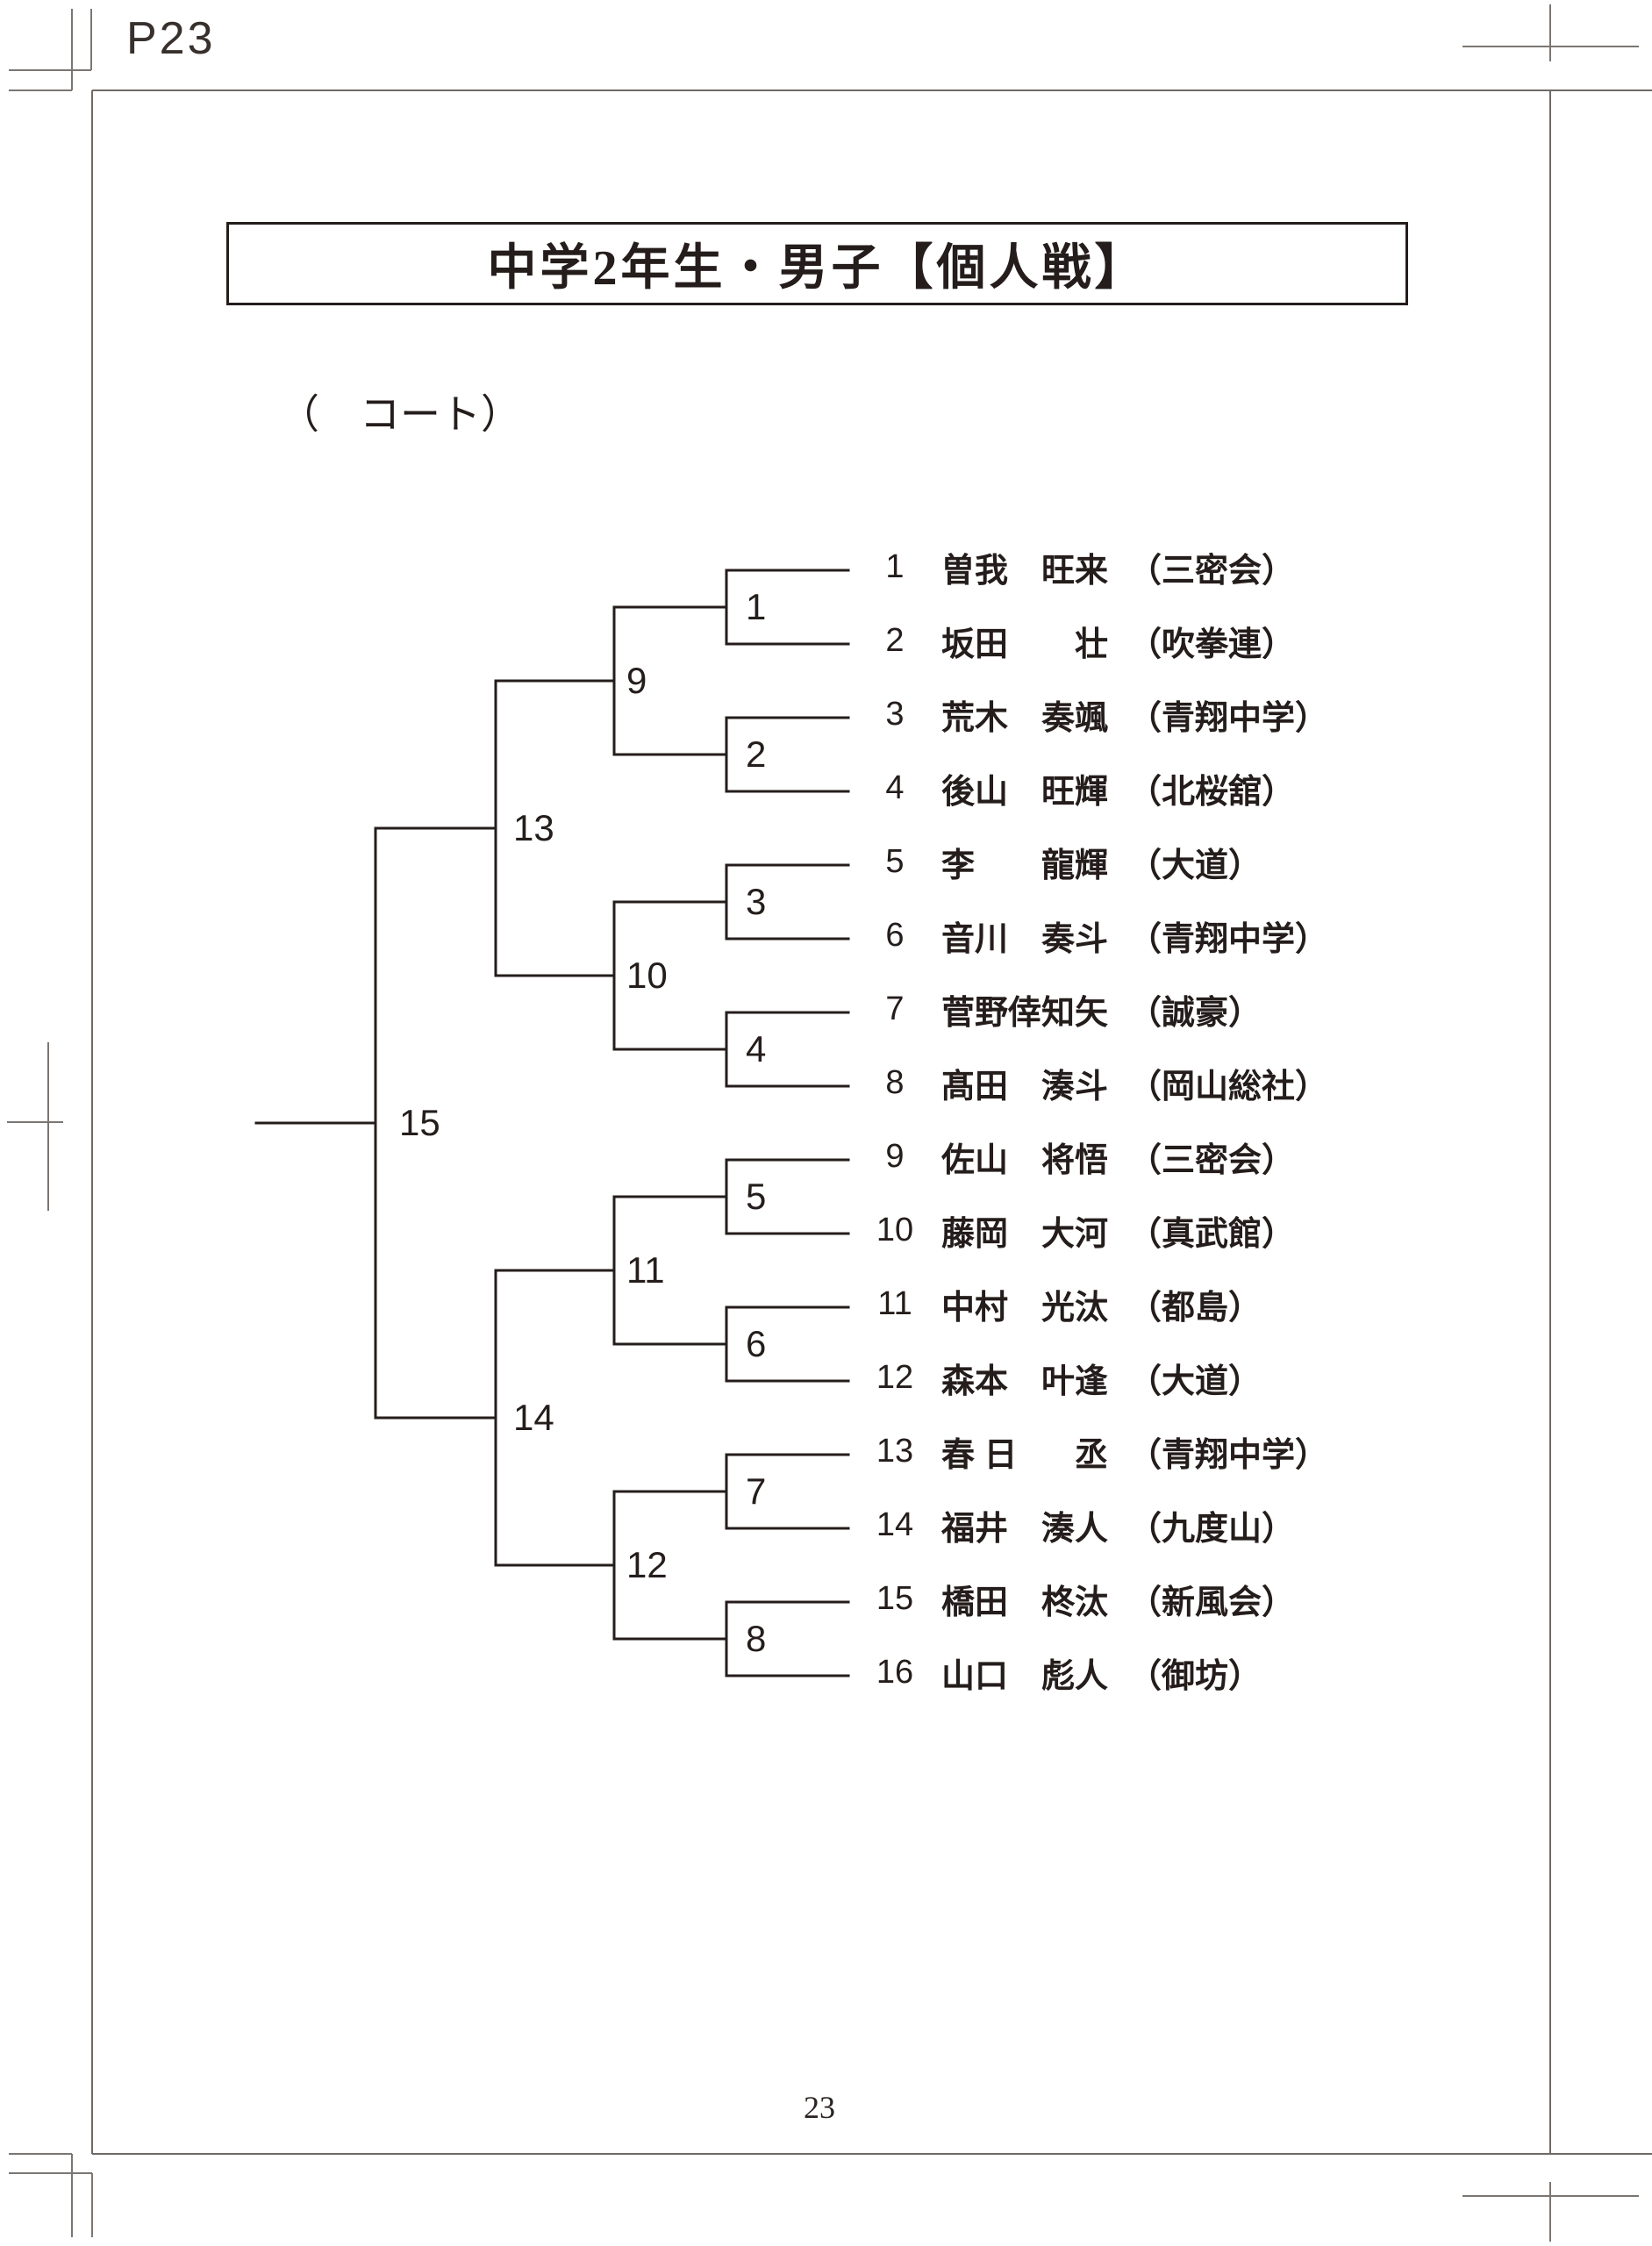 The width and height of the screenshot is (1652, 2246). I want to click on entry-surname: 坂田, so click(975, 644).